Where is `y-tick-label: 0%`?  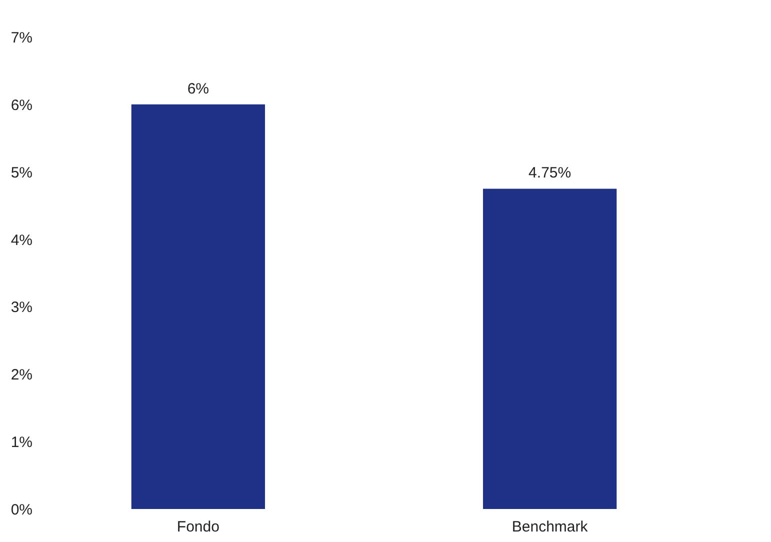
y-tick-label: 0% is located at coordinates (21, 510).